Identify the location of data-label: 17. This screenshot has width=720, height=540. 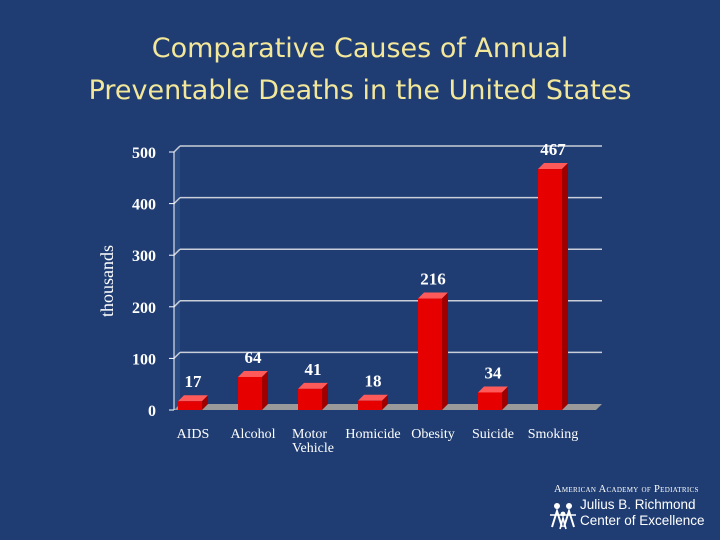
(194, 381).